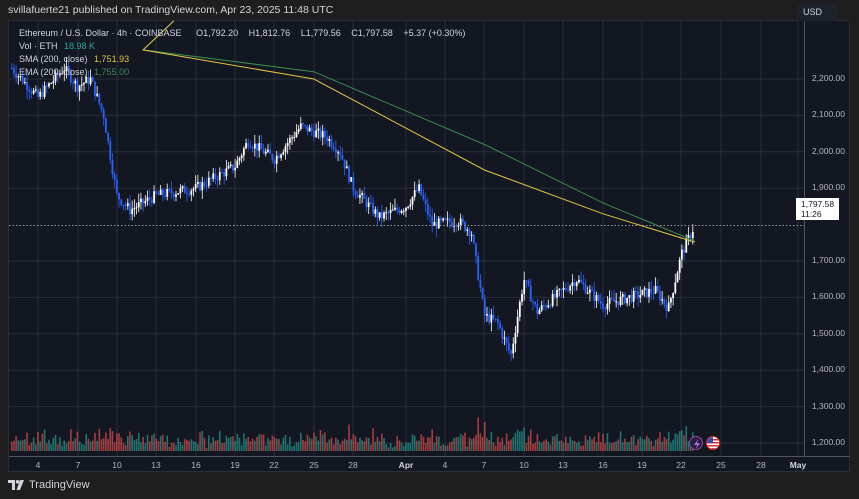 The height and width of the screenshot is (499, 859). Describe the element at coordinates (817, 12) in the screenshot. I see `currency-selector: USD` at that location.